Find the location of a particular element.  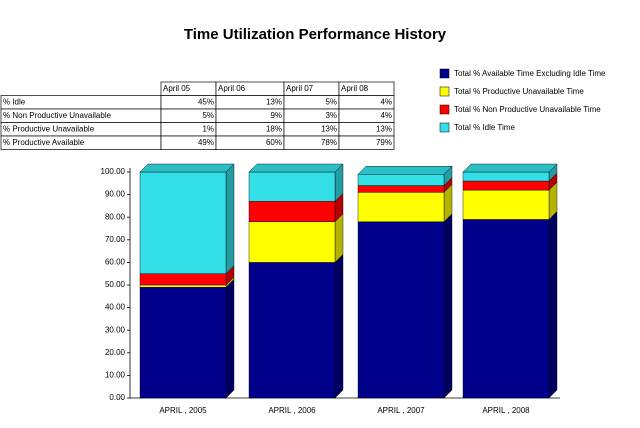

y-tick-label: 40.00 is located at coordinates (115, 307).